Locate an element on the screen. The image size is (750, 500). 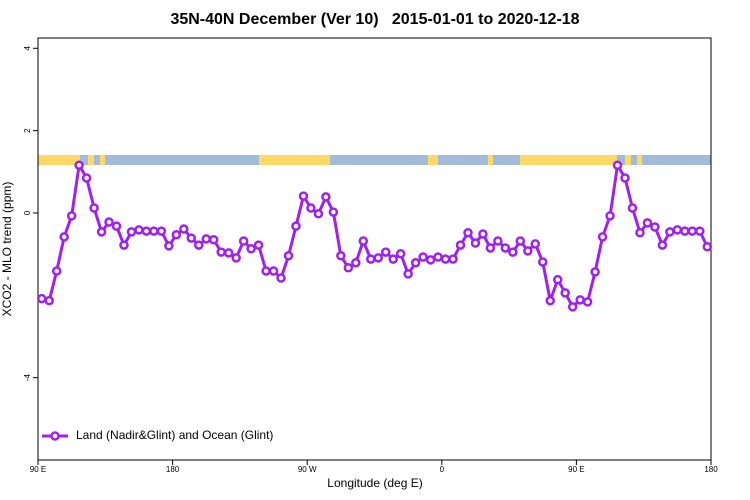
y-tick-label: 4 is located at coordinates (27, 48).